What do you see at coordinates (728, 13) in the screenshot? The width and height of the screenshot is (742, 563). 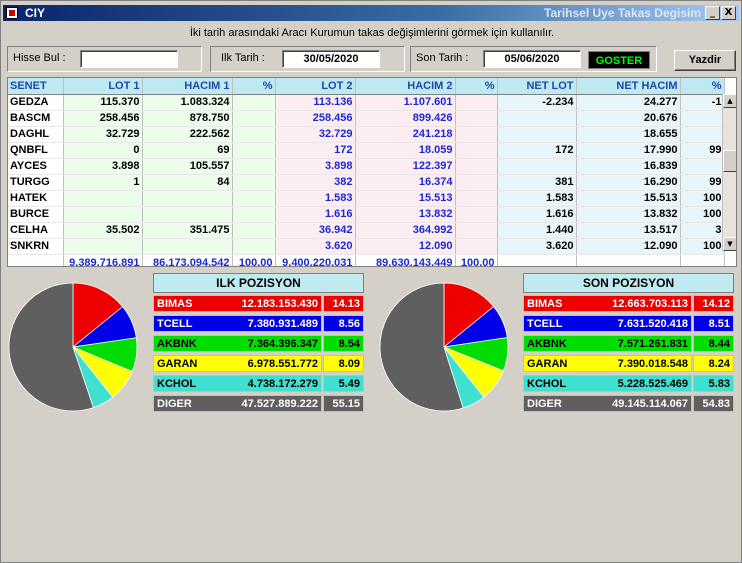 I see `close-button: X` at bounding box center [728, 13].